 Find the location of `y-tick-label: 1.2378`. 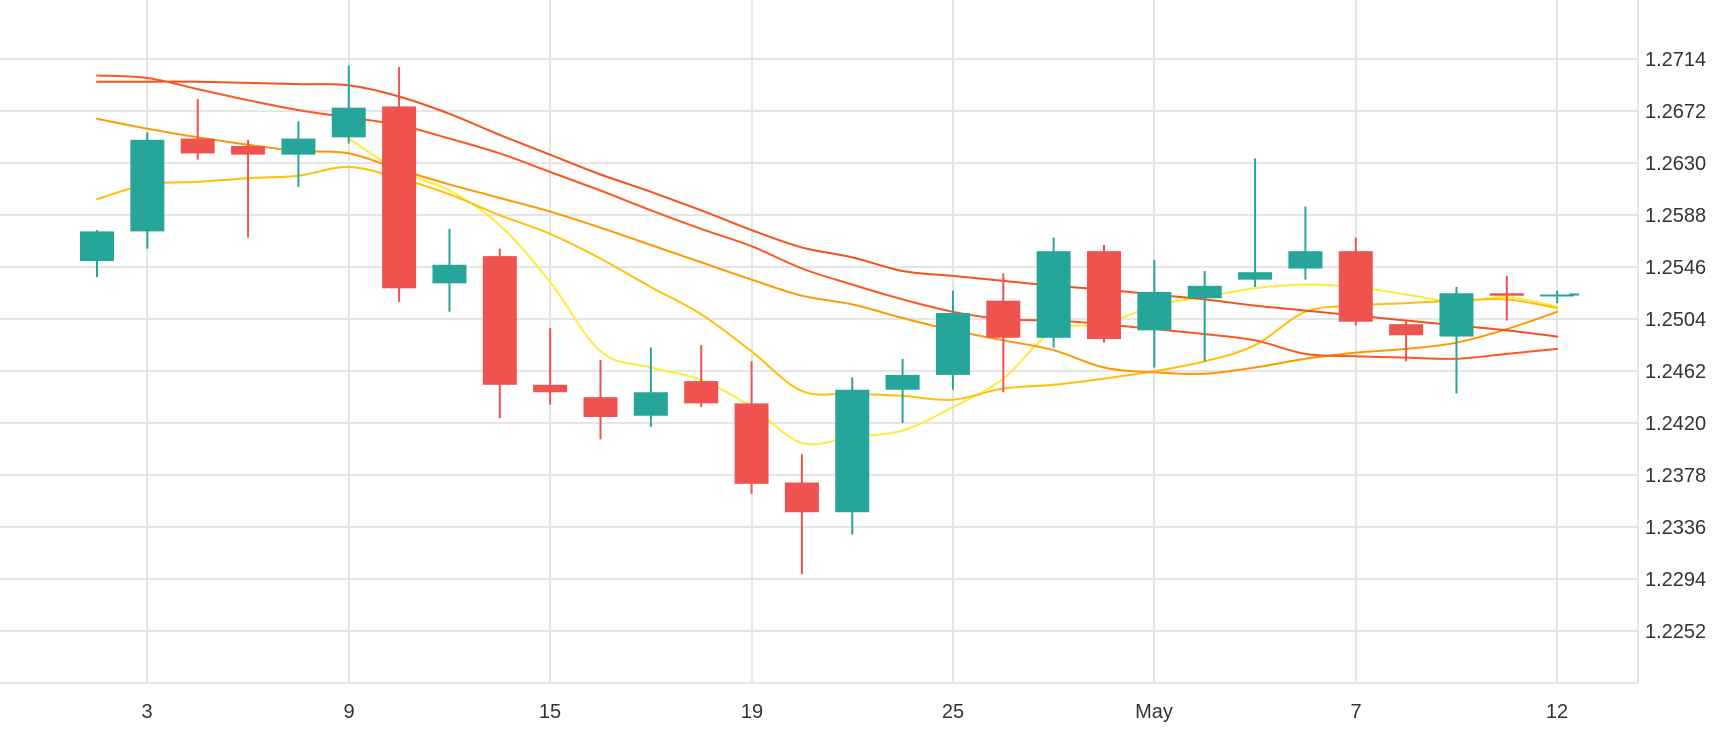

y-tick-label: 1.2378 is located at coordinates (1675, 476).